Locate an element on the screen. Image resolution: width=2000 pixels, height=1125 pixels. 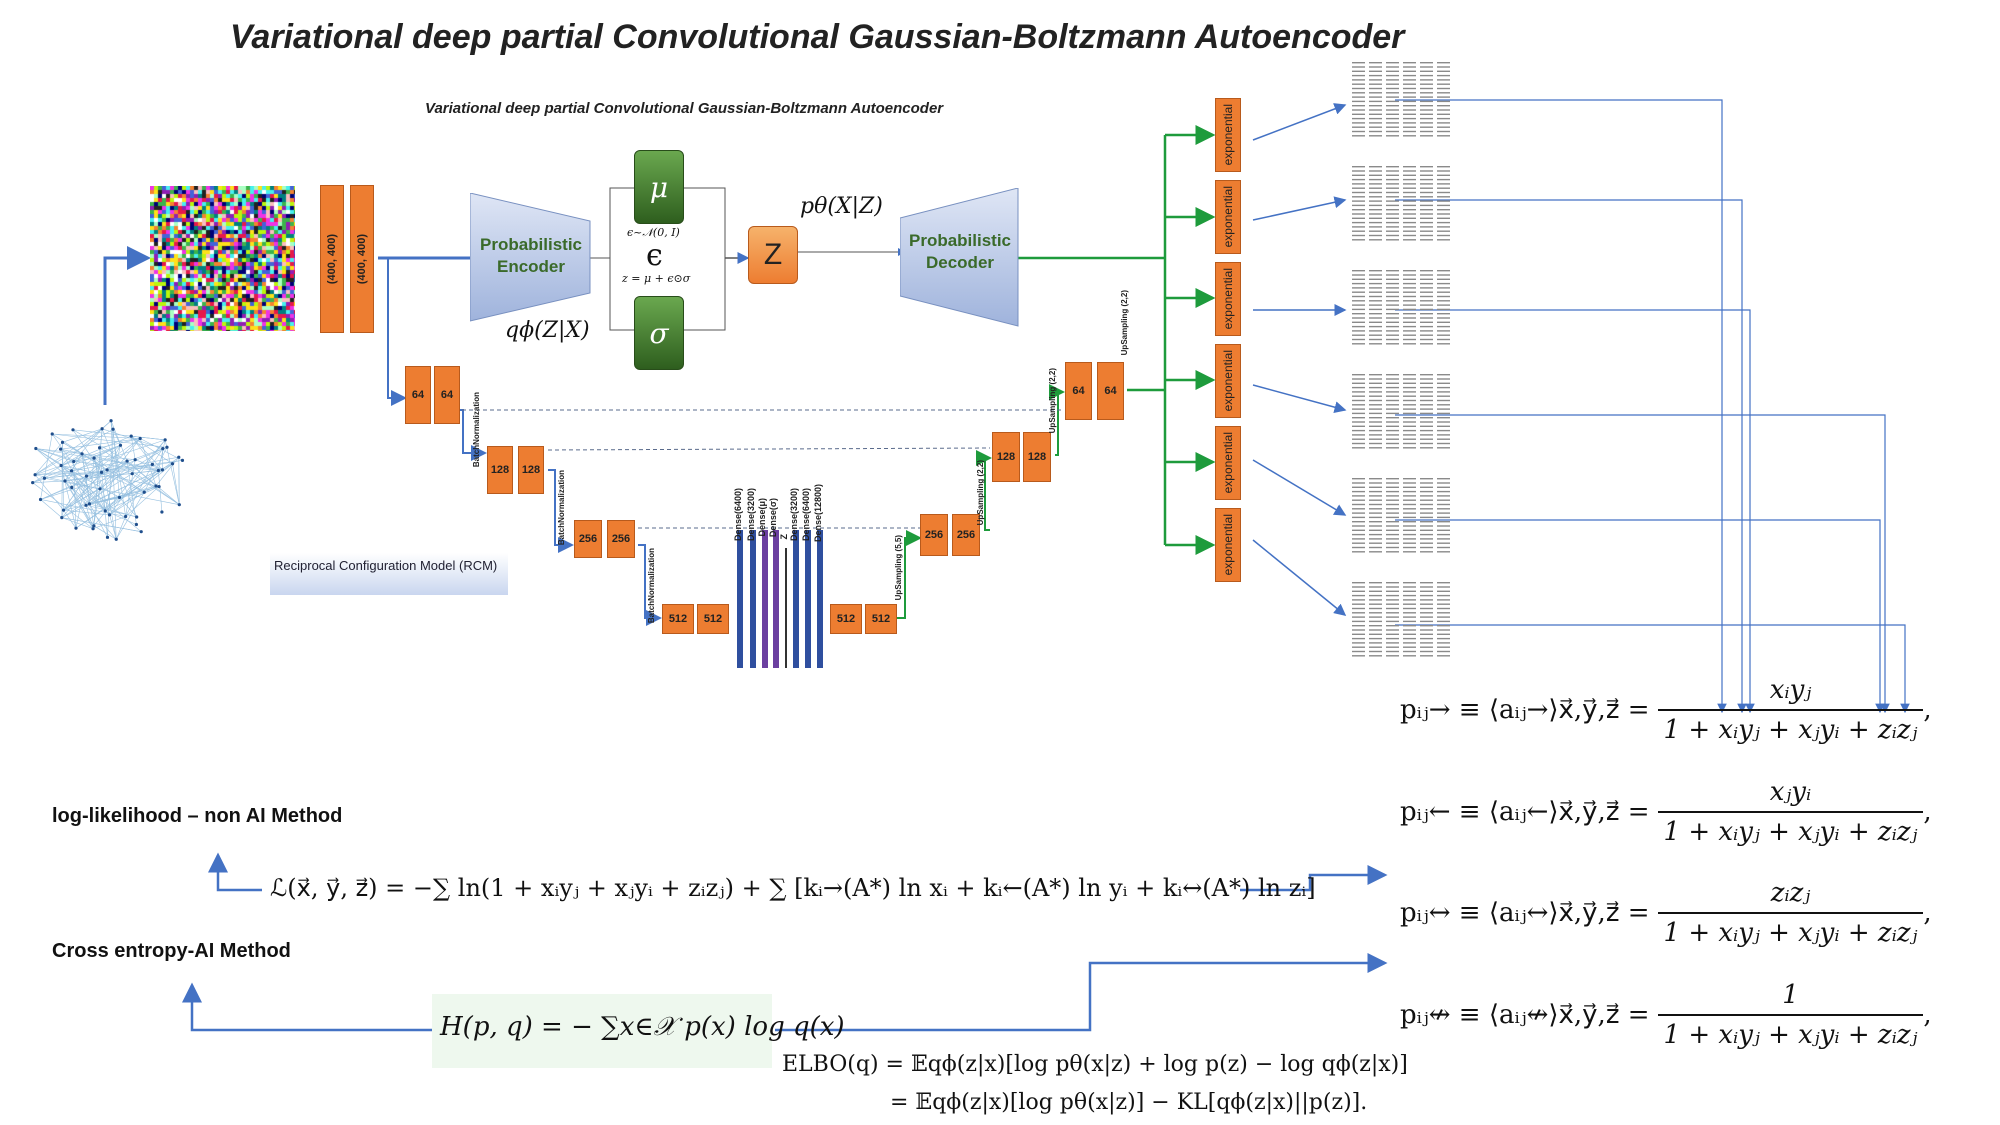
dense-label: Dense(σ) is located at coordinates (773, 518).